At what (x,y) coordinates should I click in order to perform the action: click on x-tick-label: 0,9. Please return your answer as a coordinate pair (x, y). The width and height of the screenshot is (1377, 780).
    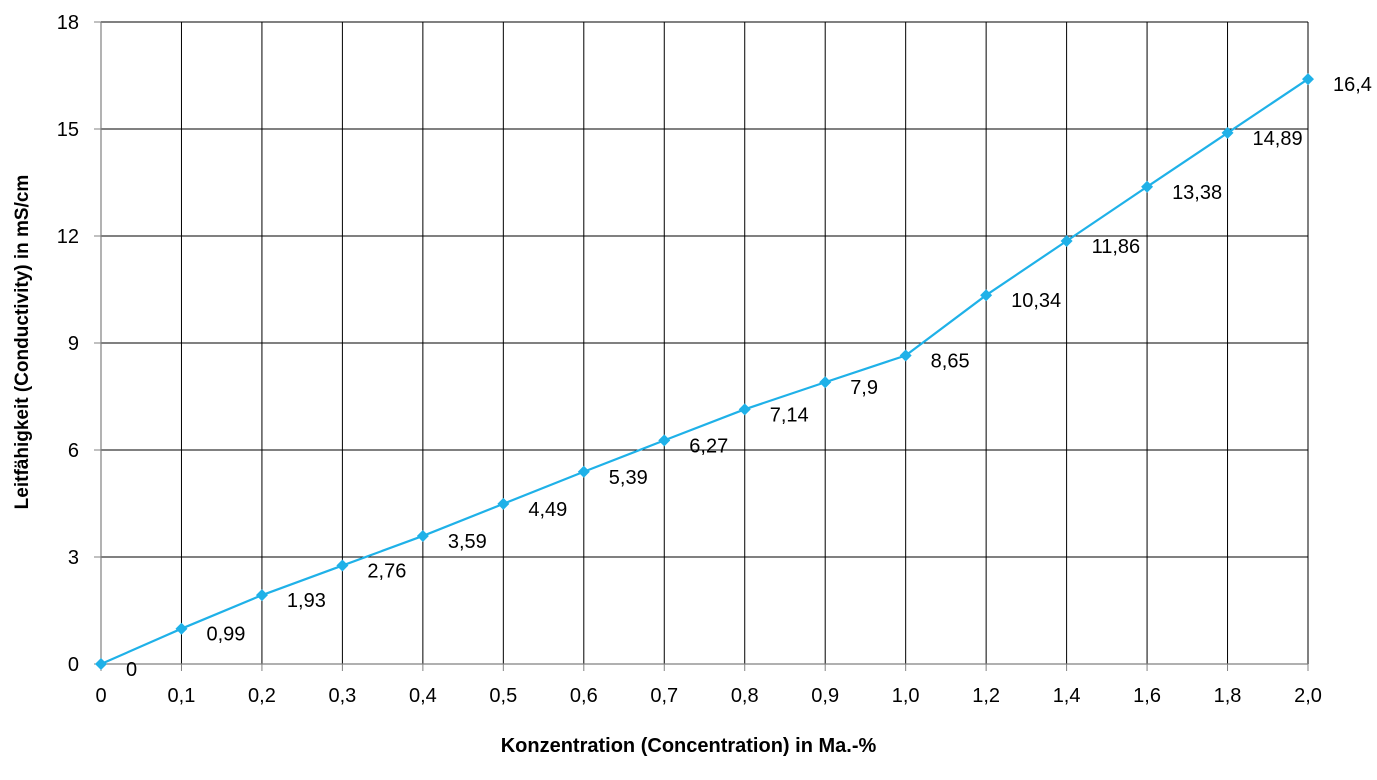
    Looking at the image, I should click on (825, 696).